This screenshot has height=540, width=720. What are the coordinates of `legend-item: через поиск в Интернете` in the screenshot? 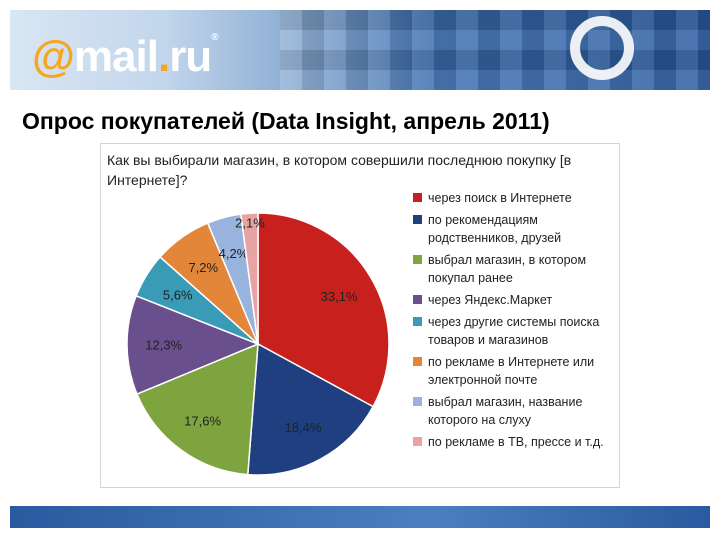 It's located at (515, 198).